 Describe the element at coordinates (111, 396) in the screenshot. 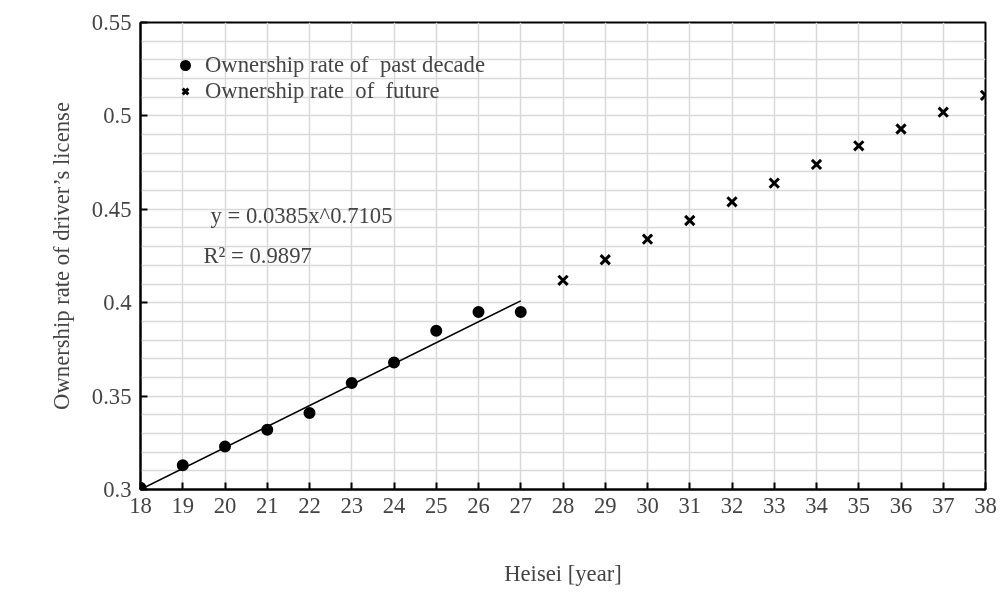

I see `y-tick-label: 0.35` at that location.